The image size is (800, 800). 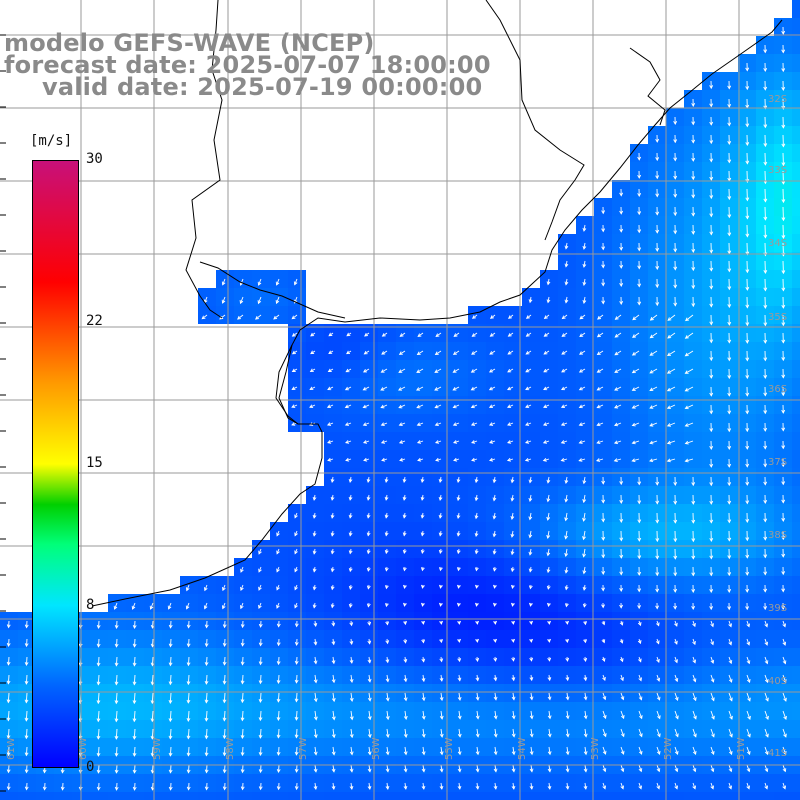 I want to click on longitude-label: 56W, so click(x=376, y=748).